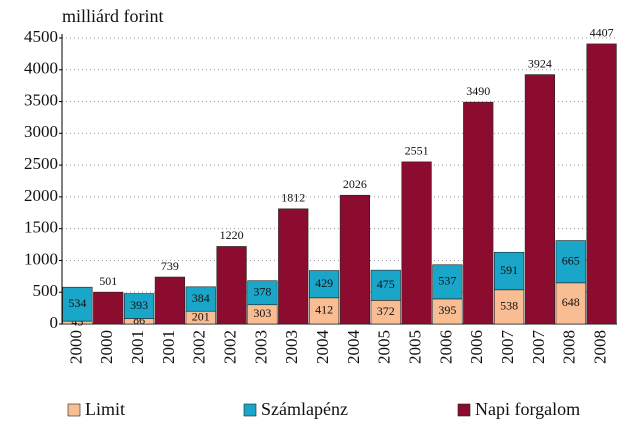 The height and width of the screenshot is (421, 619). What do you see at coordinates (201, 316) in the screenshot?
I see `data-label: 201` at bounding box center [201, 316].